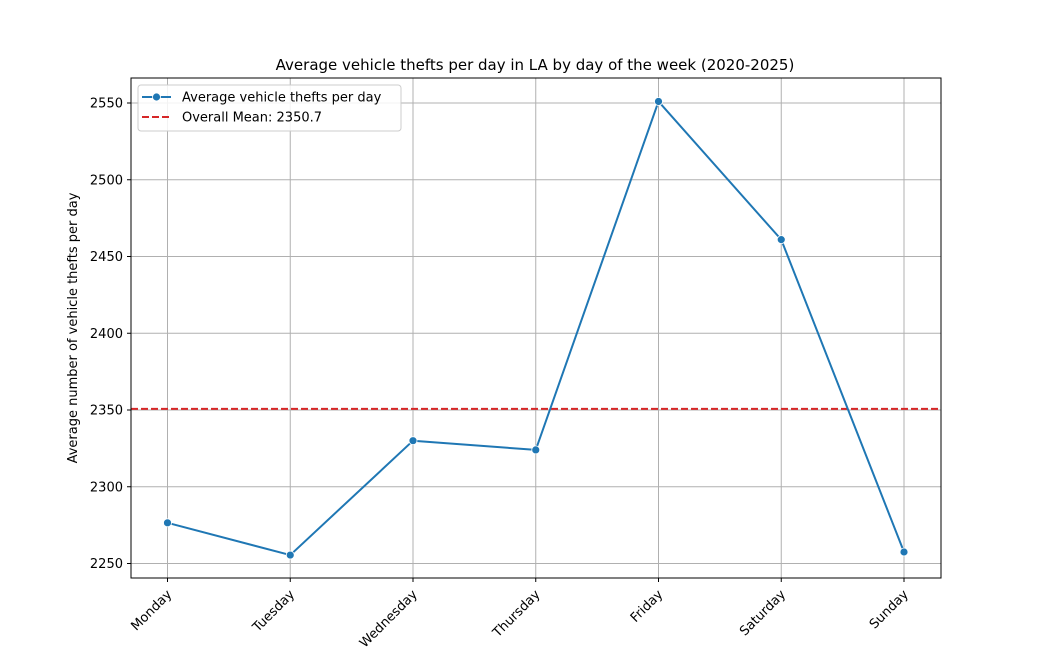 The image size is (1045, 649). I want to click on y-tick-label: 2300, so click(106, 487).